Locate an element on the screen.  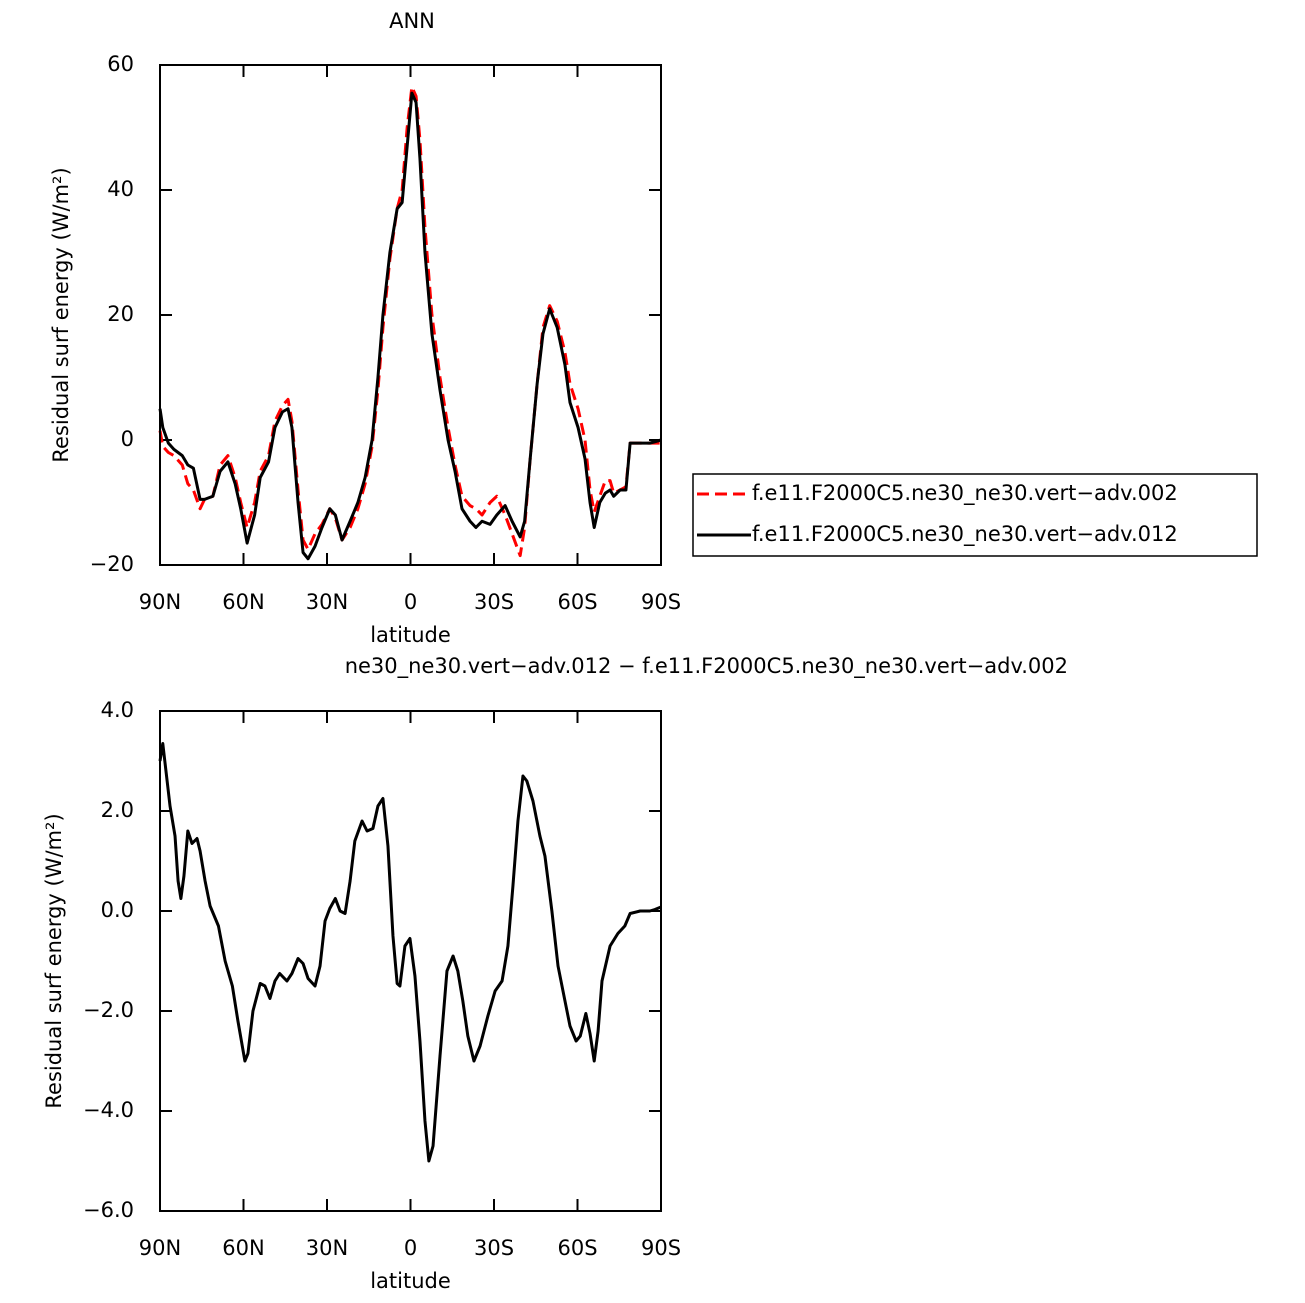
y-tick-label: 0.0 is located at coordinates (117, 910).